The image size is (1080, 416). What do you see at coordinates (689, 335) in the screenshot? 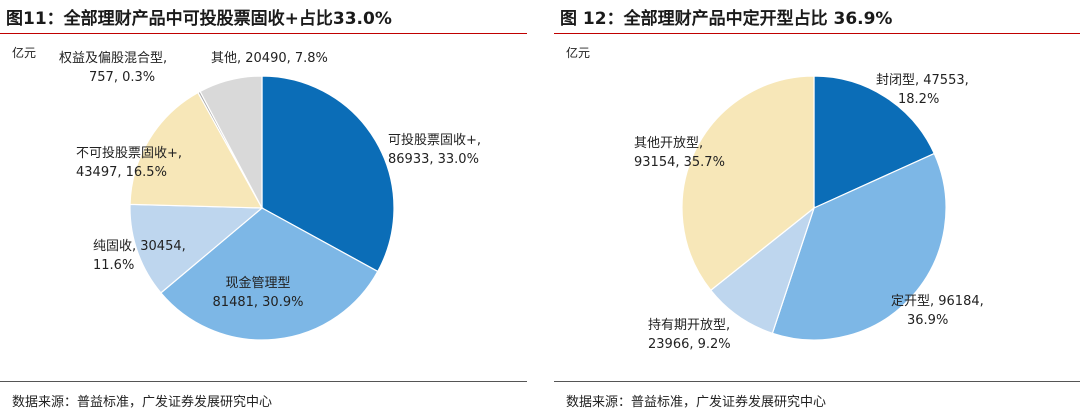
I see `slice-label: 持有期开放型, 23966, 9.2%` at bounding box center [689, 335].